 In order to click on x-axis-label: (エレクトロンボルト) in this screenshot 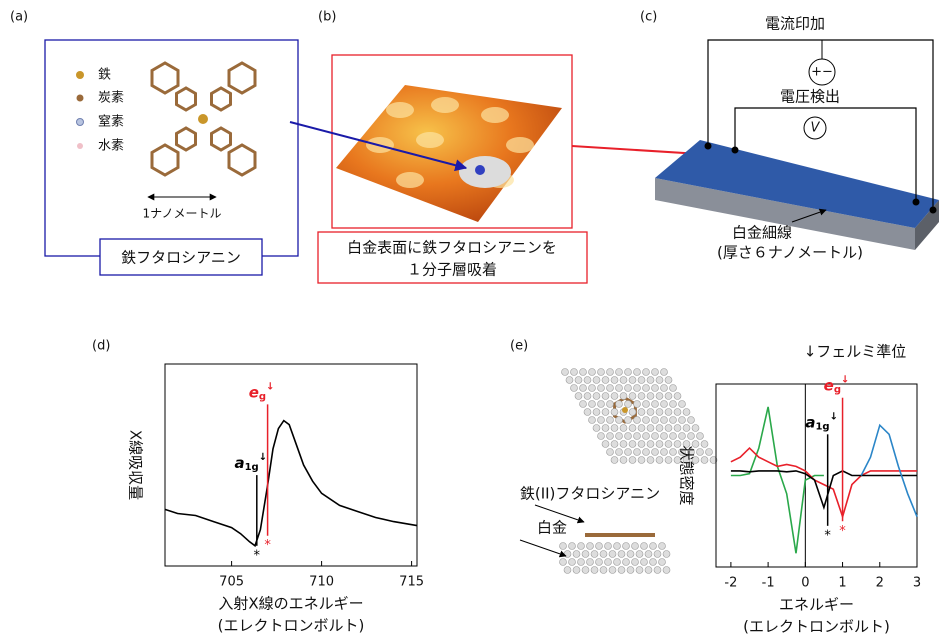, I will do `click(816, 626)`.